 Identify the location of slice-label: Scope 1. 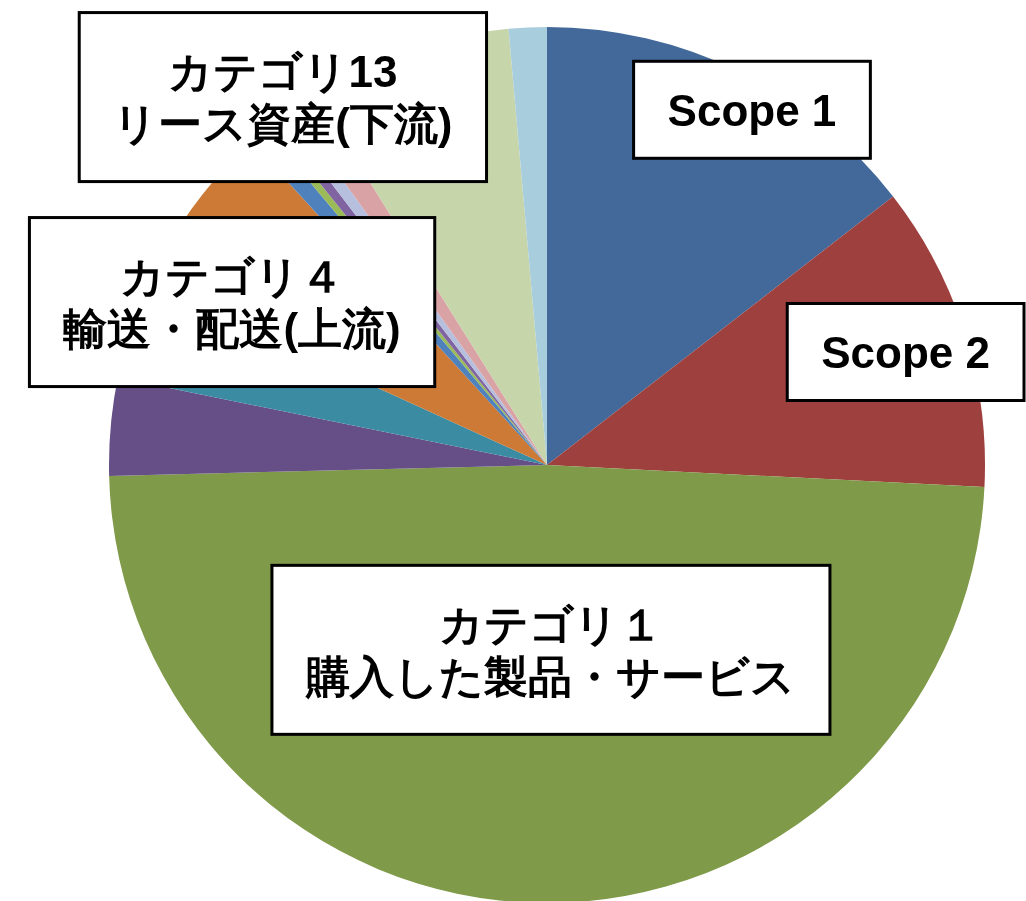
(752, 110).